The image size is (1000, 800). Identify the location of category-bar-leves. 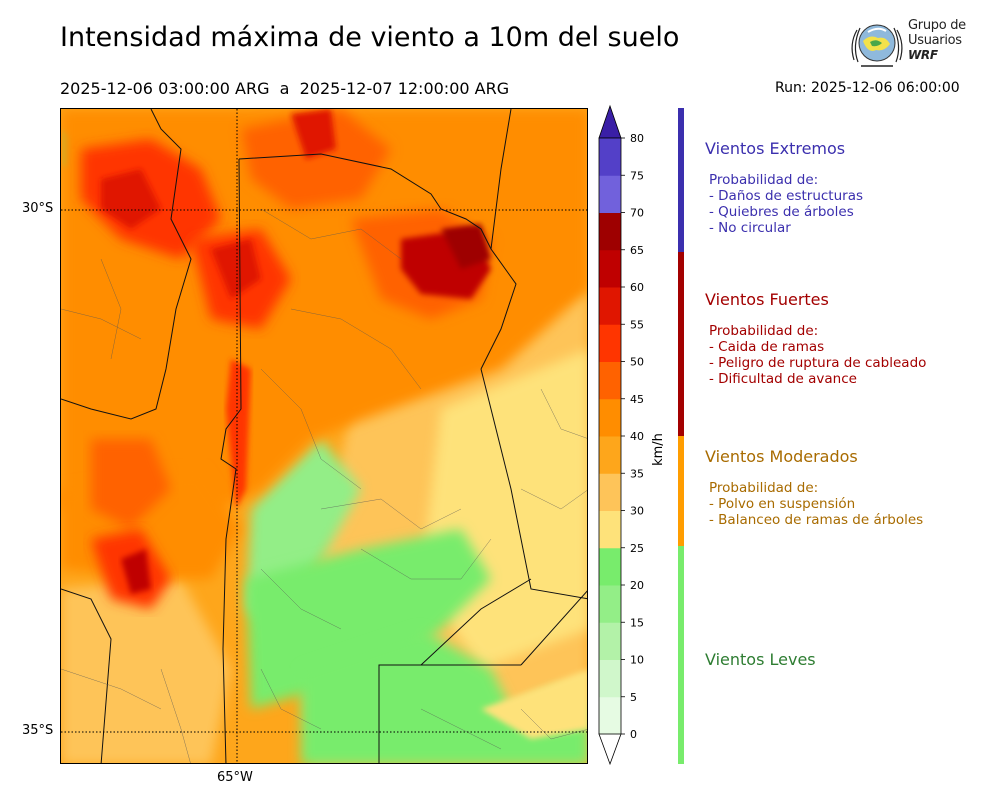
(681, 655).